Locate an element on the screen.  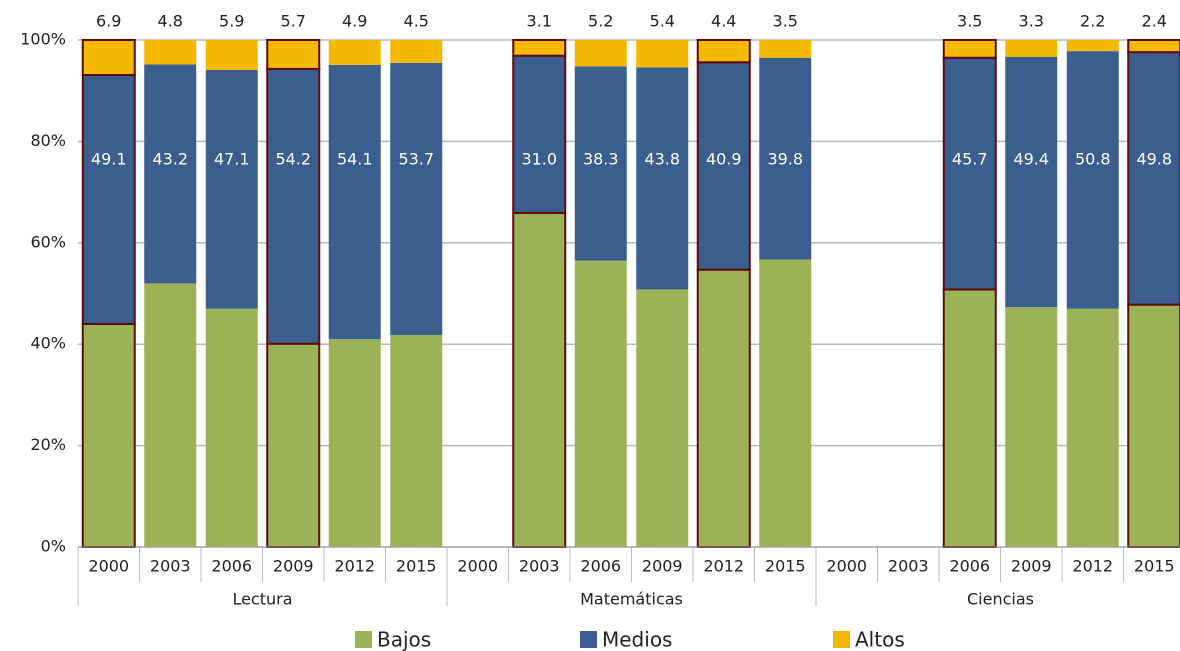
value-label: 5.9 is located at coordinates (231, 21).